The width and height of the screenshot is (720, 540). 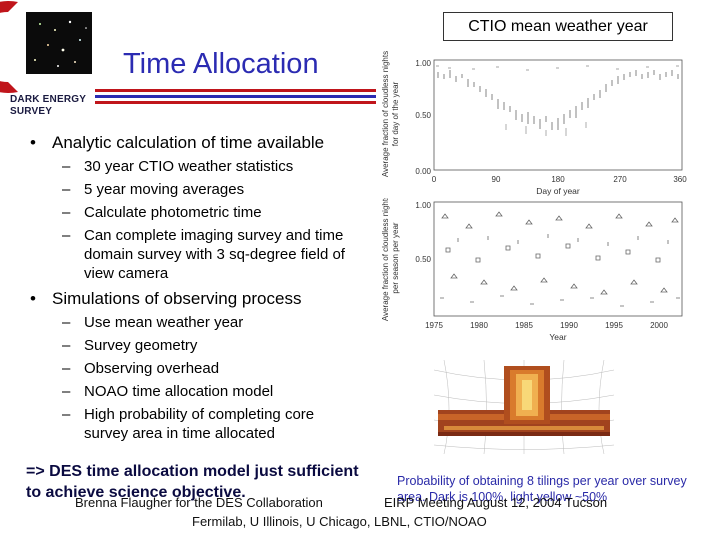 I want to click on bullet-text: Simulations of observing process, so click(x=177, y=298).